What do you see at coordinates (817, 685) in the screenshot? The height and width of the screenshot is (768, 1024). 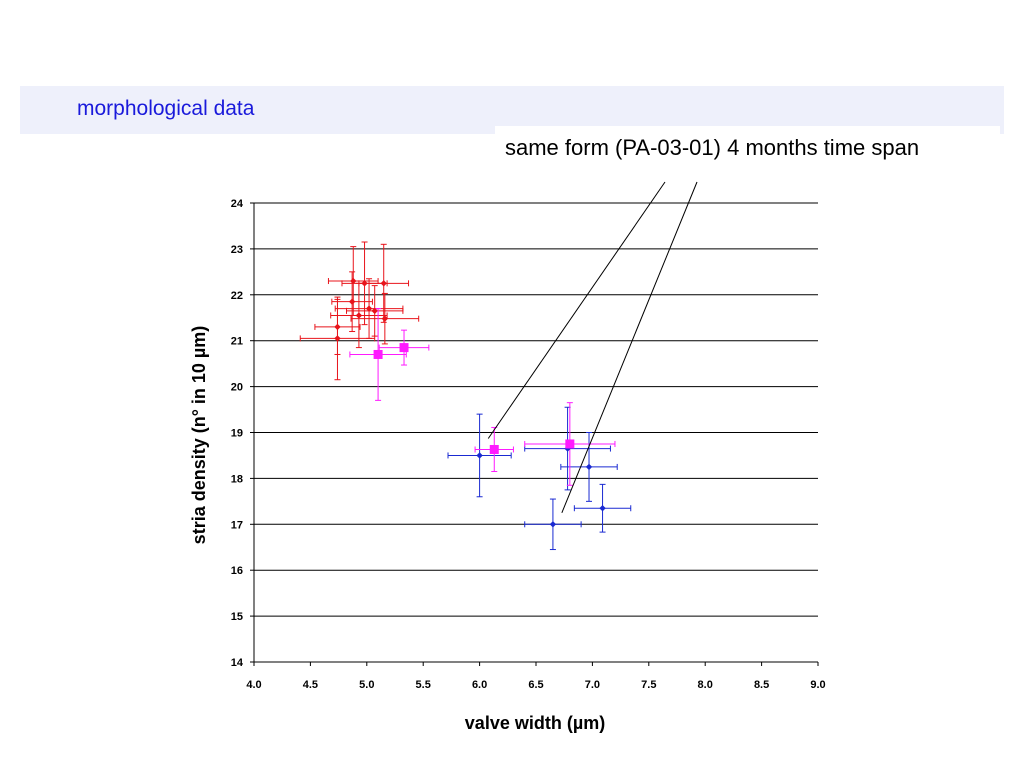 I see `x-tick-label: 9.0` at bounding box center [817, 685].